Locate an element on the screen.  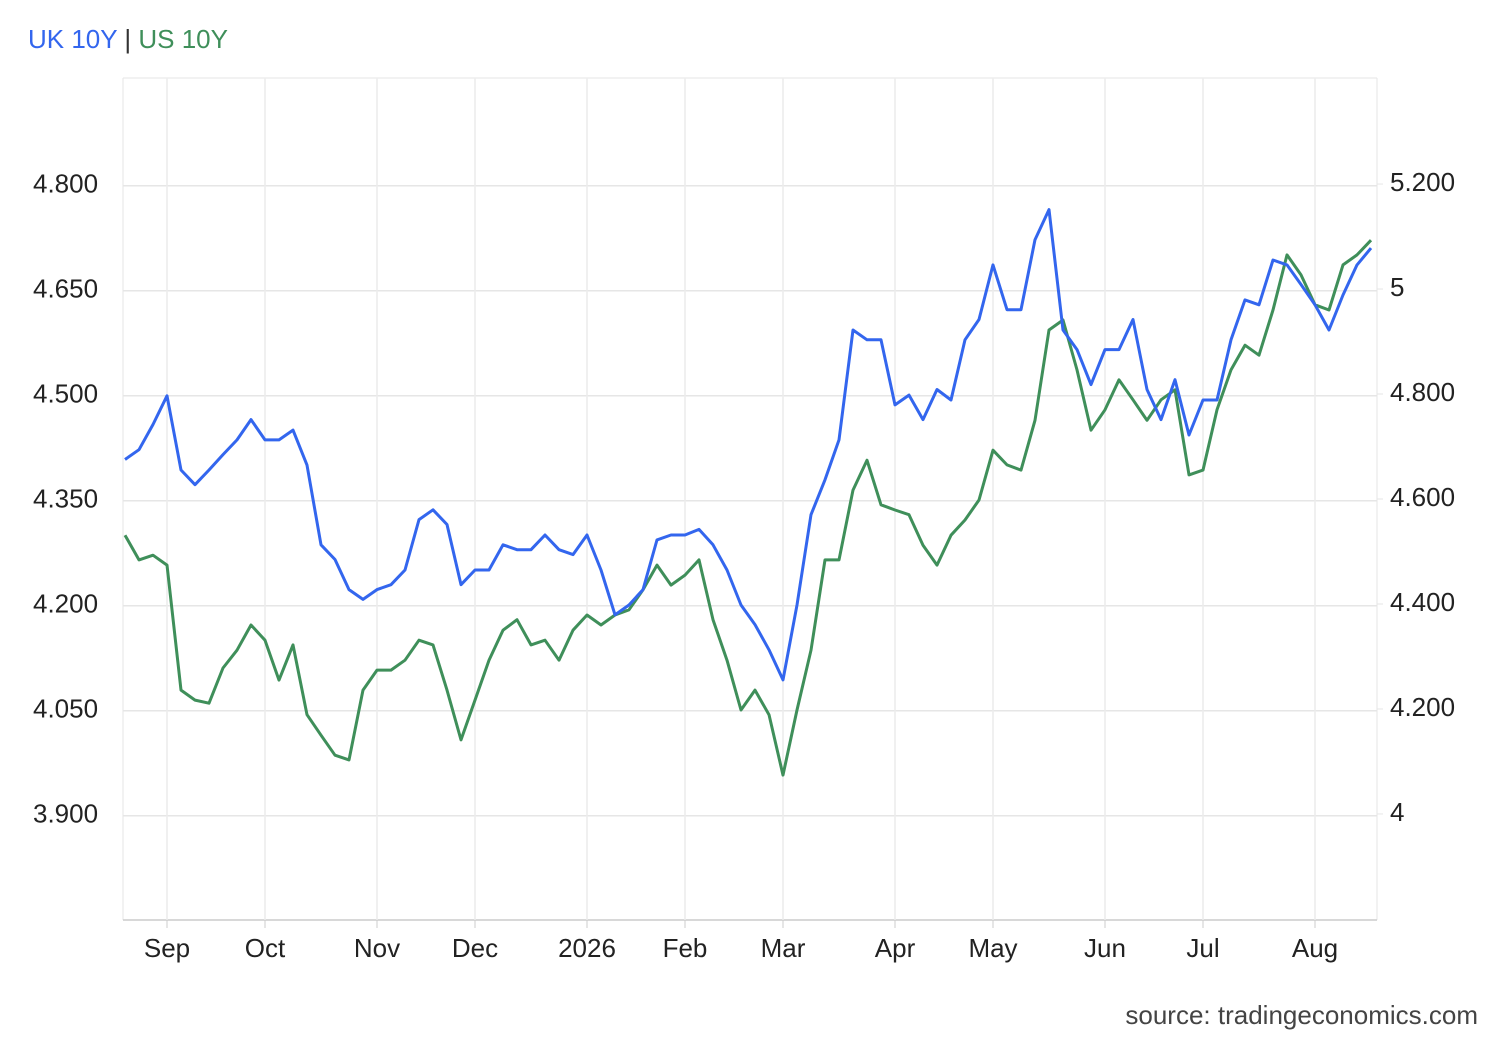
y-tick-label: 4.650 is located at coordinates (65, 289).